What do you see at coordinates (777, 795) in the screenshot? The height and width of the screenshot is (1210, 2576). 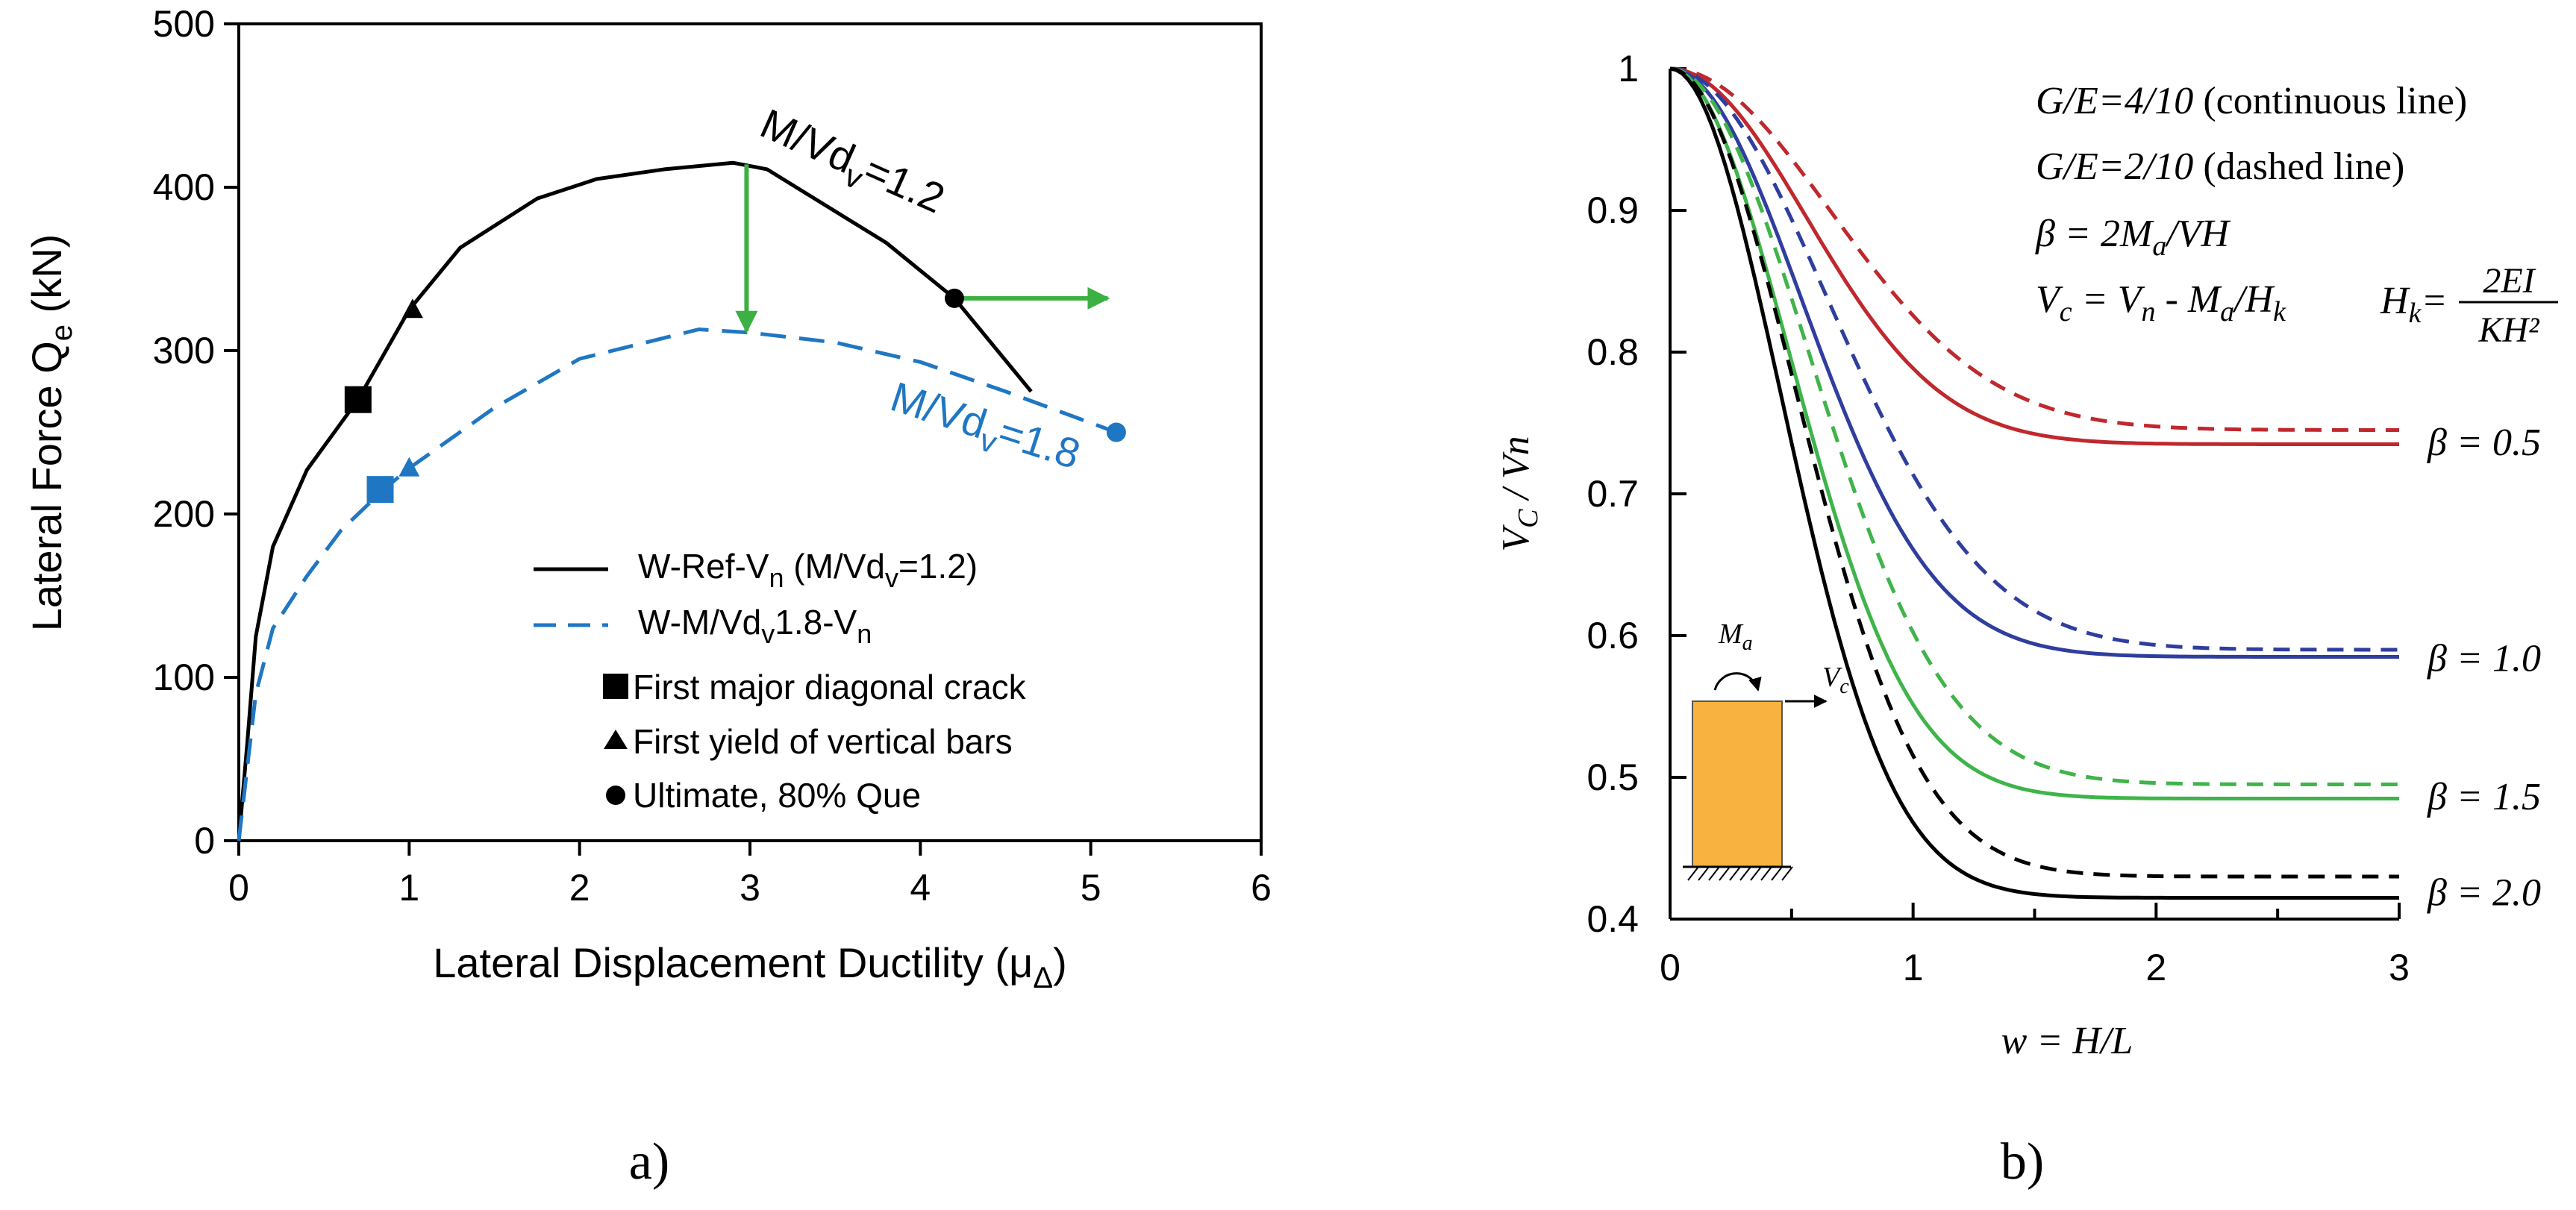 I see `legend-label-circle: Ultimate, 80% Que` at bounding box center [777, 795].